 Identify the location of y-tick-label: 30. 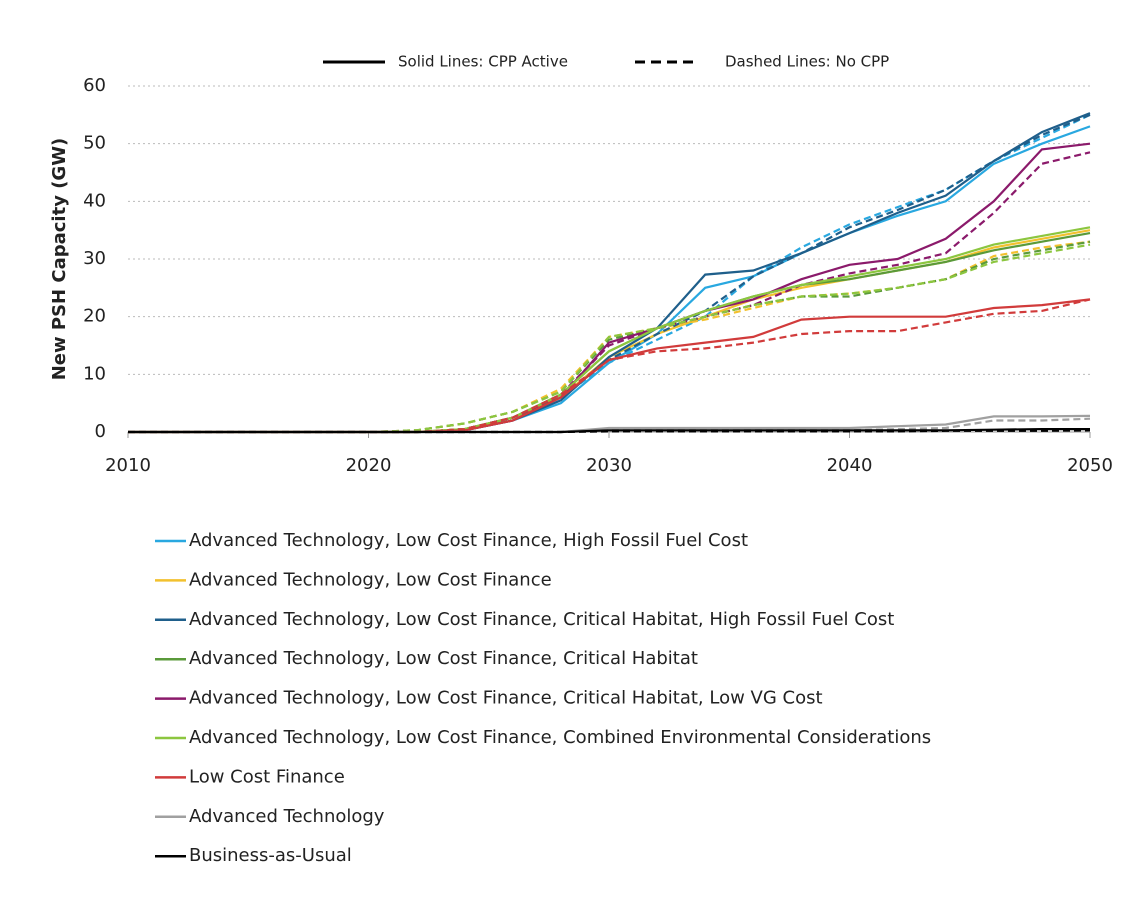
(94, 258).